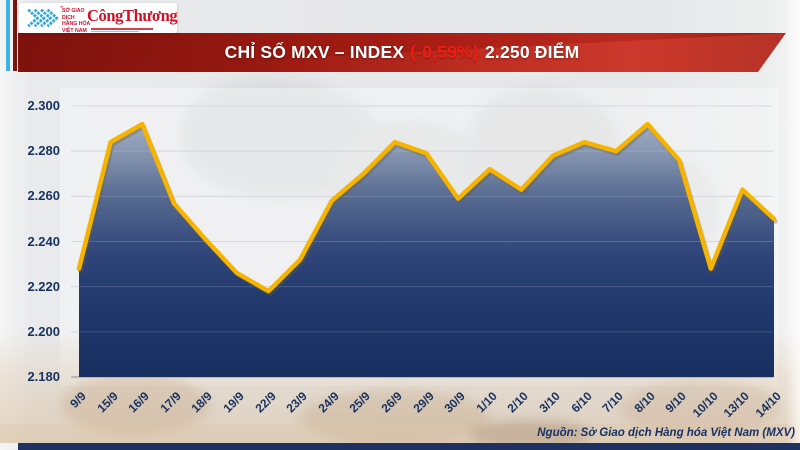  I want to click on congthuong-logo: CôngThương, so click(132, 15).